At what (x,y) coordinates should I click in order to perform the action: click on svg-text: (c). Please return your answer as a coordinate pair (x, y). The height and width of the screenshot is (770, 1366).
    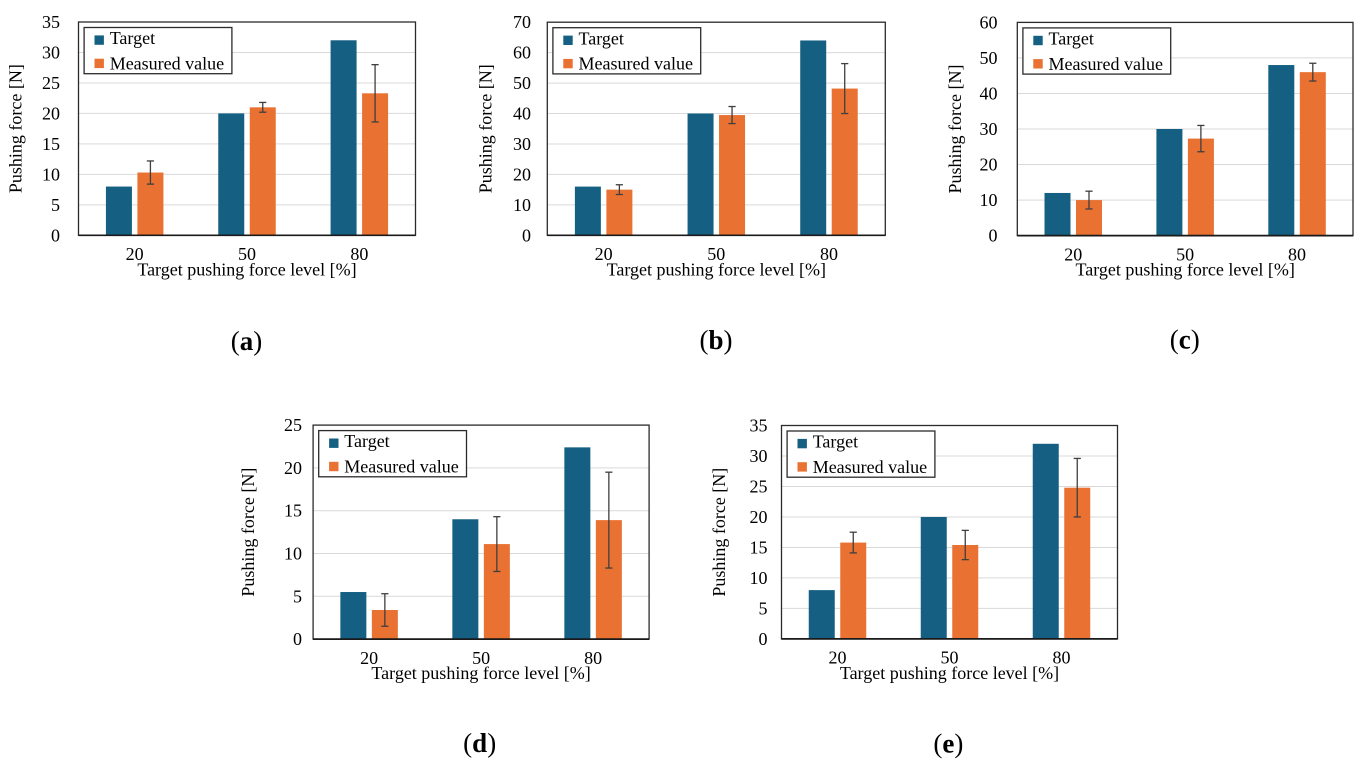
    Looking at the image, I should click on (1185, 340).